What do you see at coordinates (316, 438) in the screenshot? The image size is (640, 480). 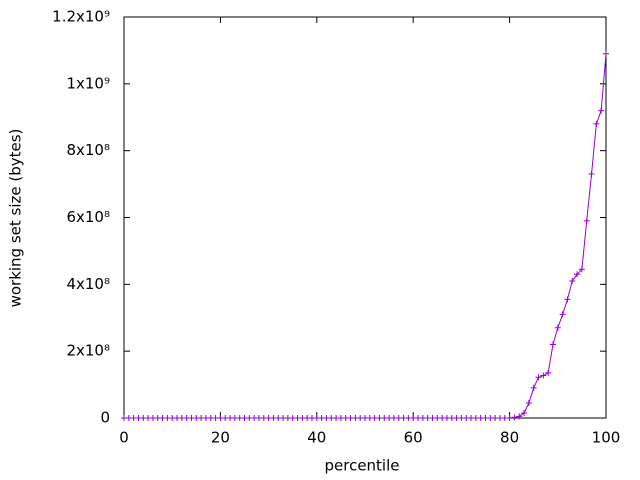 I see `x-tick-label: 40` at bounding box center [316, 438].